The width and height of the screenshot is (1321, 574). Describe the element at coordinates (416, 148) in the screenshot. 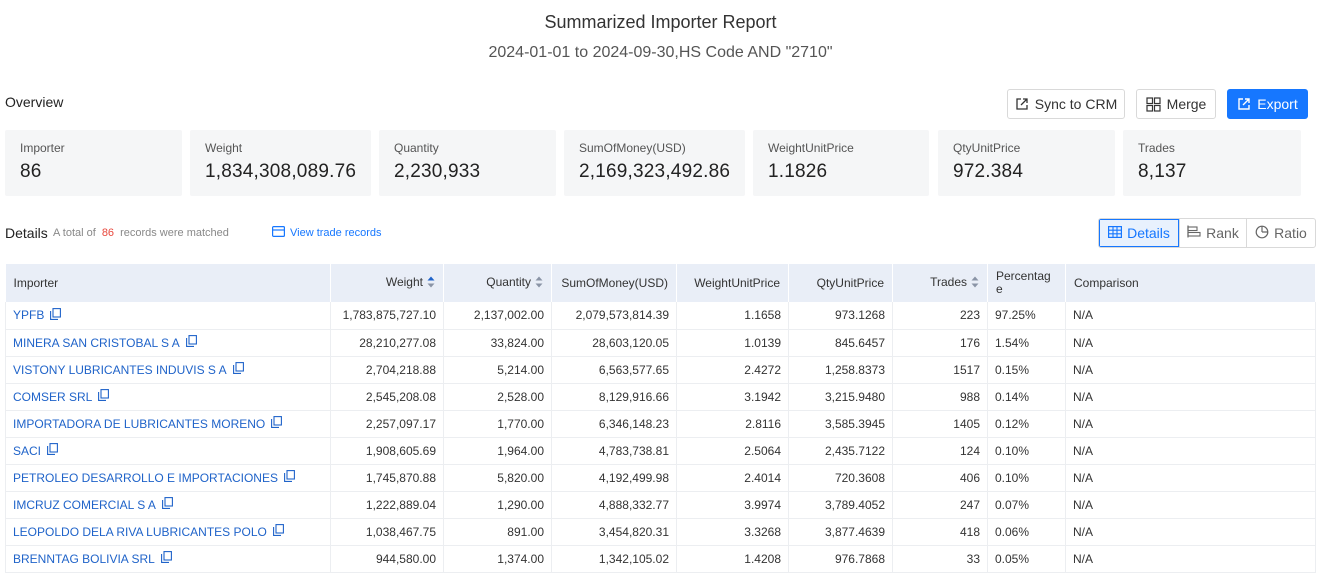

I see `stat-label: Quantity` at that location.